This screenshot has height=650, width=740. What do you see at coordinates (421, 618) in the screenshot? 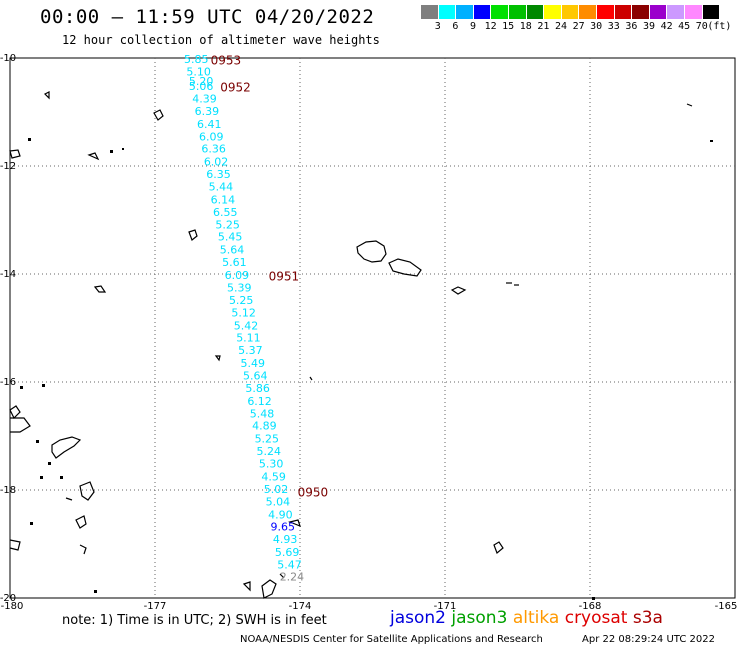
I see `satellite-jason2: jason2` at bounding box center [421, 618].